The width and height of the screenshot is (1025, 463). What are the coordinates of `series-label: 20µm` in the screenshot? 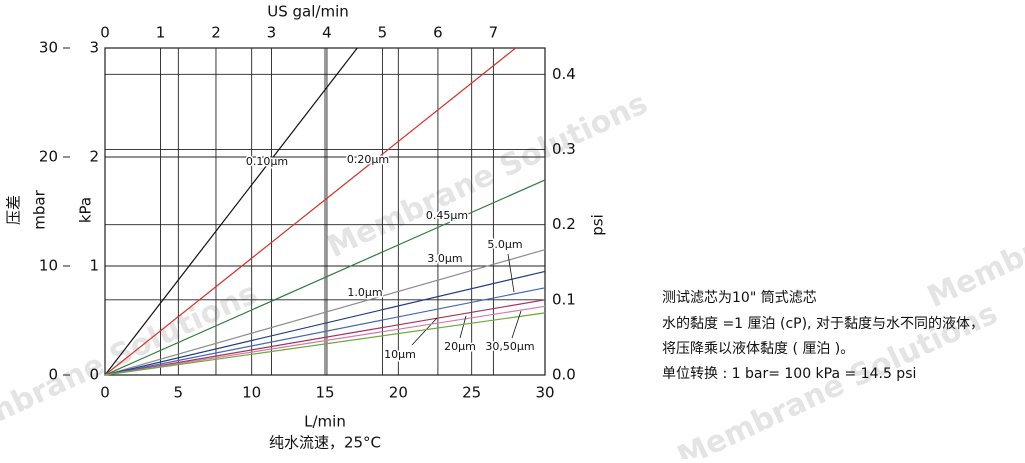 It's located at (460, 346).